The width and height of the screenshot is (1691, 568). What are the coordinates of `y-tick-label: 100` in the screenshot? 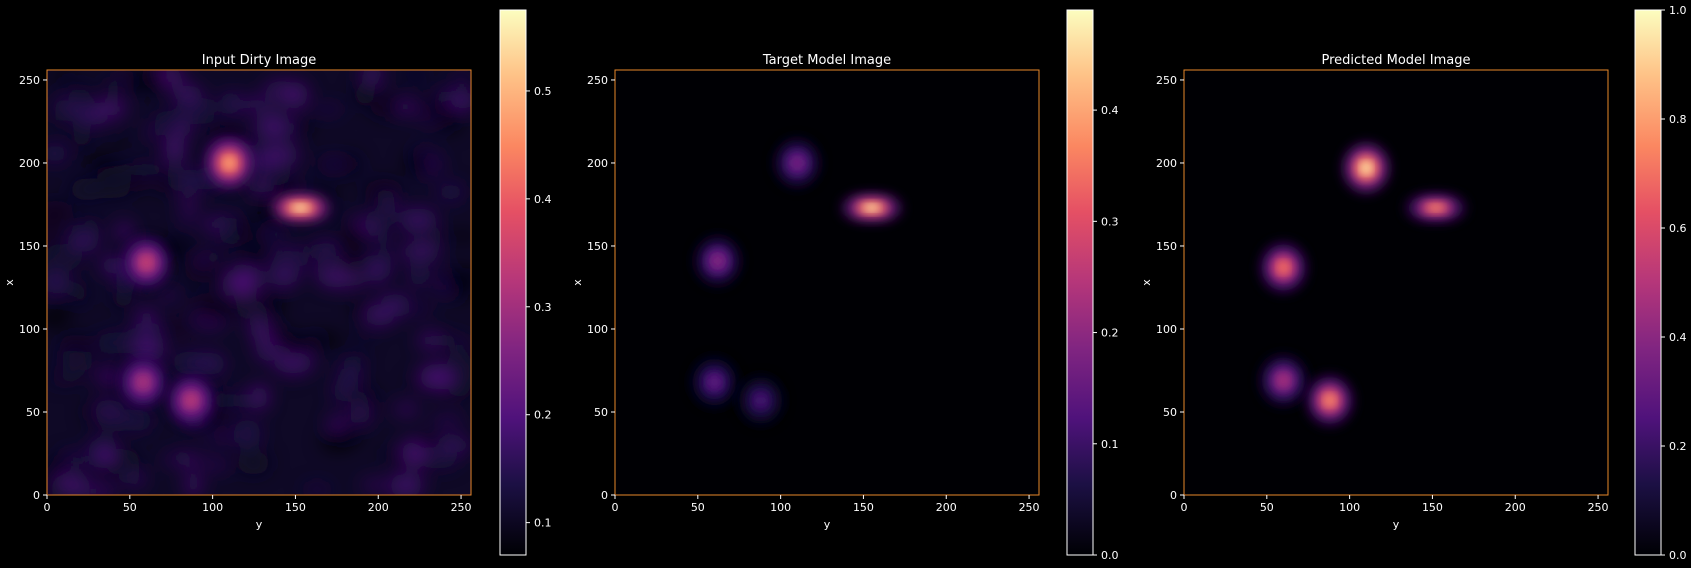 It's located at (29, 329).